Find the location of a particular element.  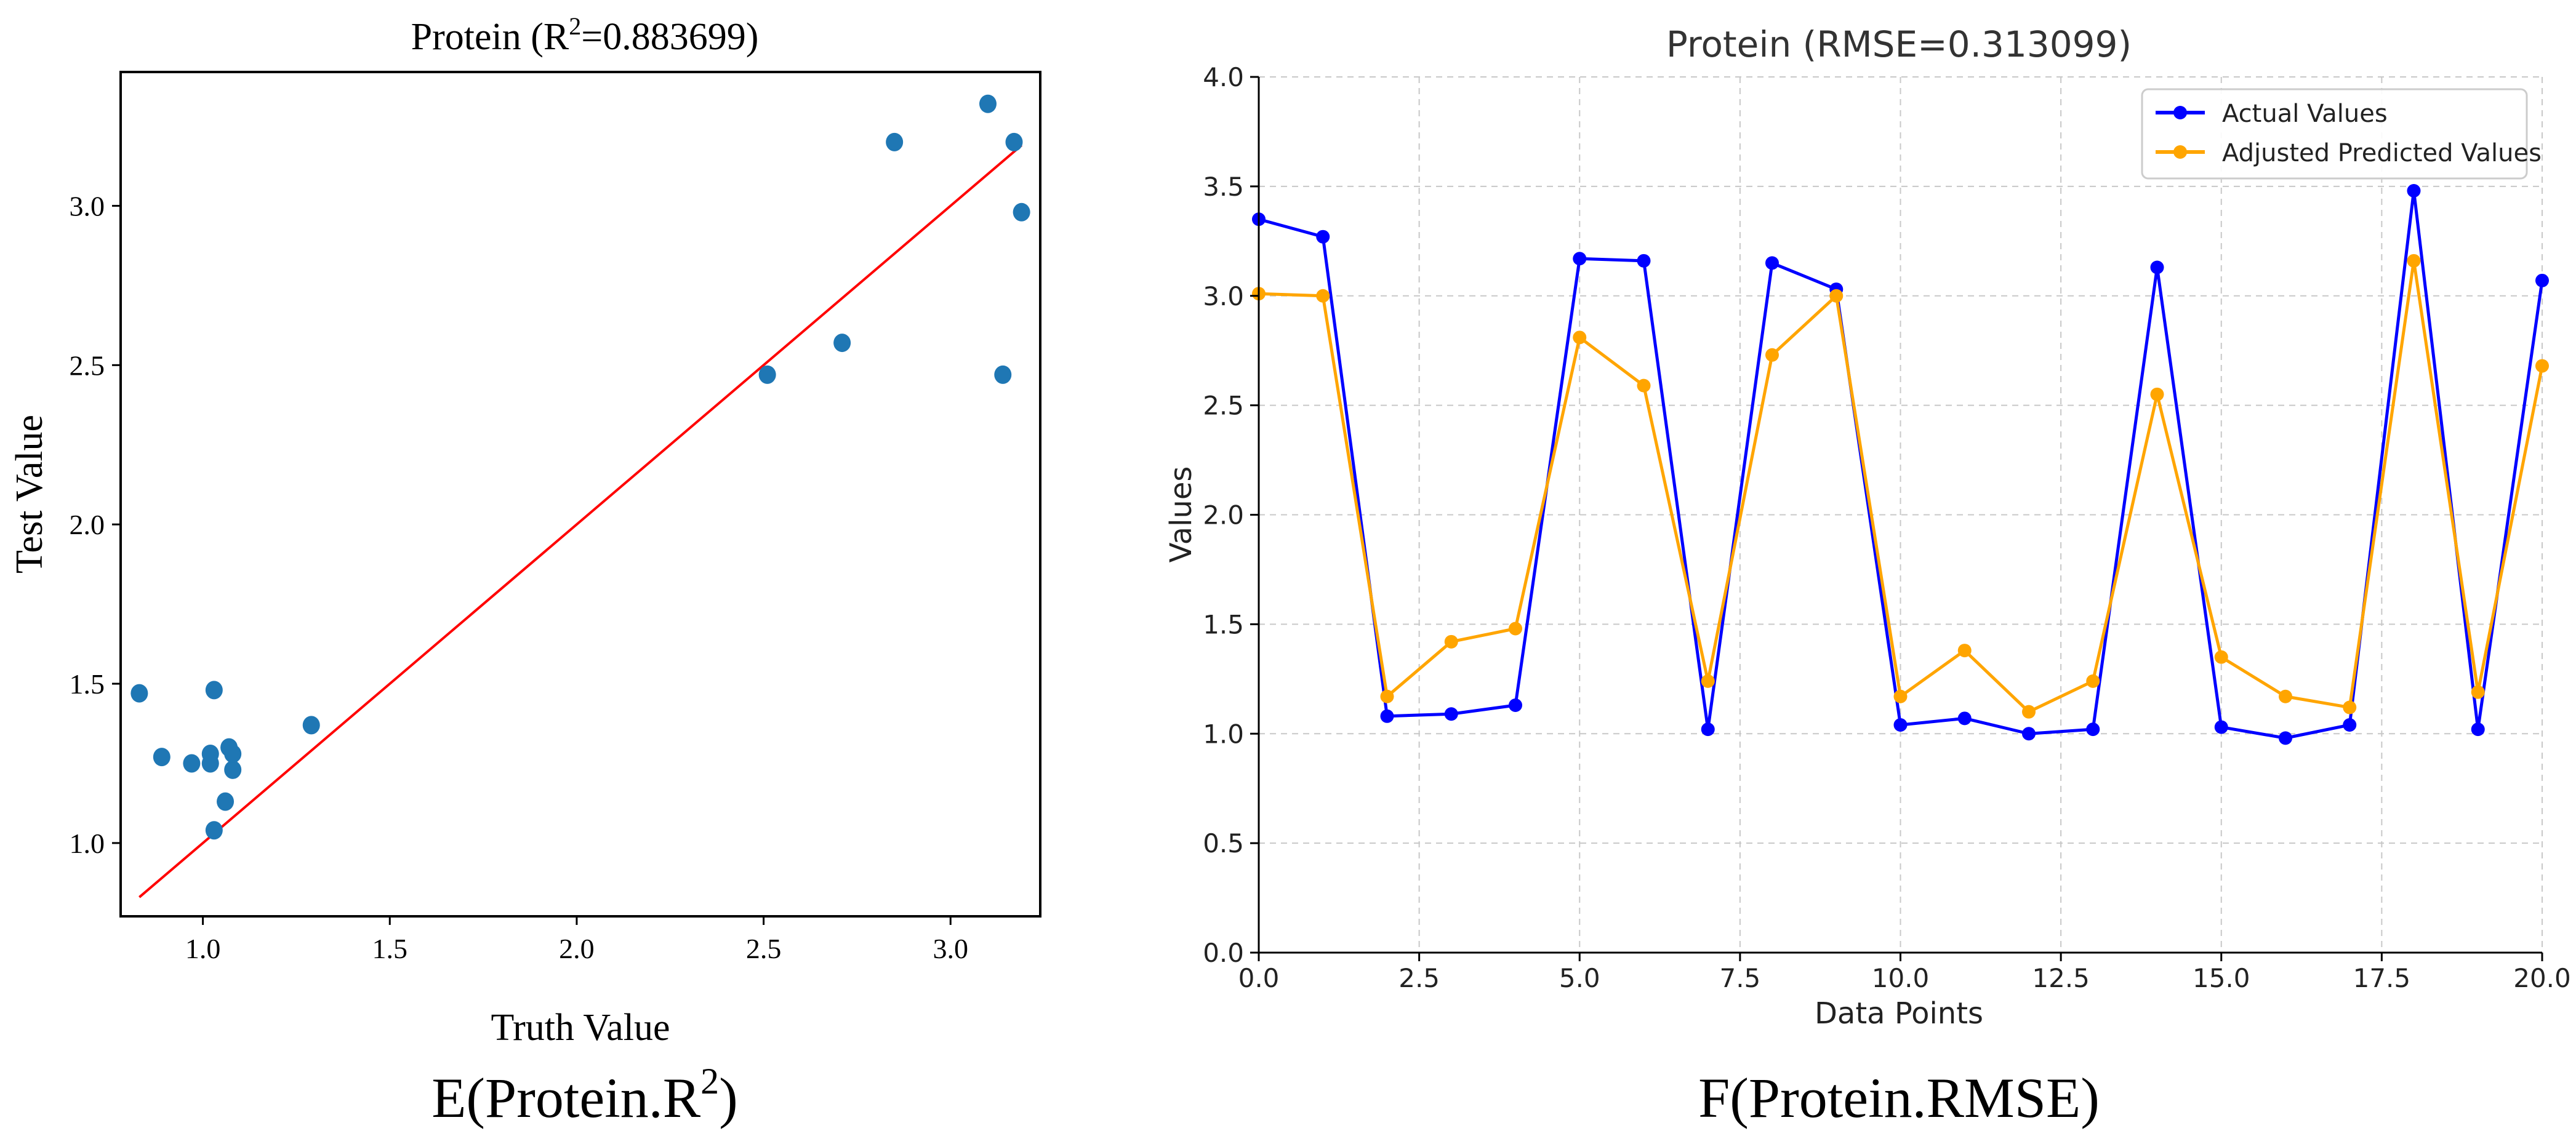

scatter-title: Protein (R2=0.883699) is located at coordinates (585, 35).